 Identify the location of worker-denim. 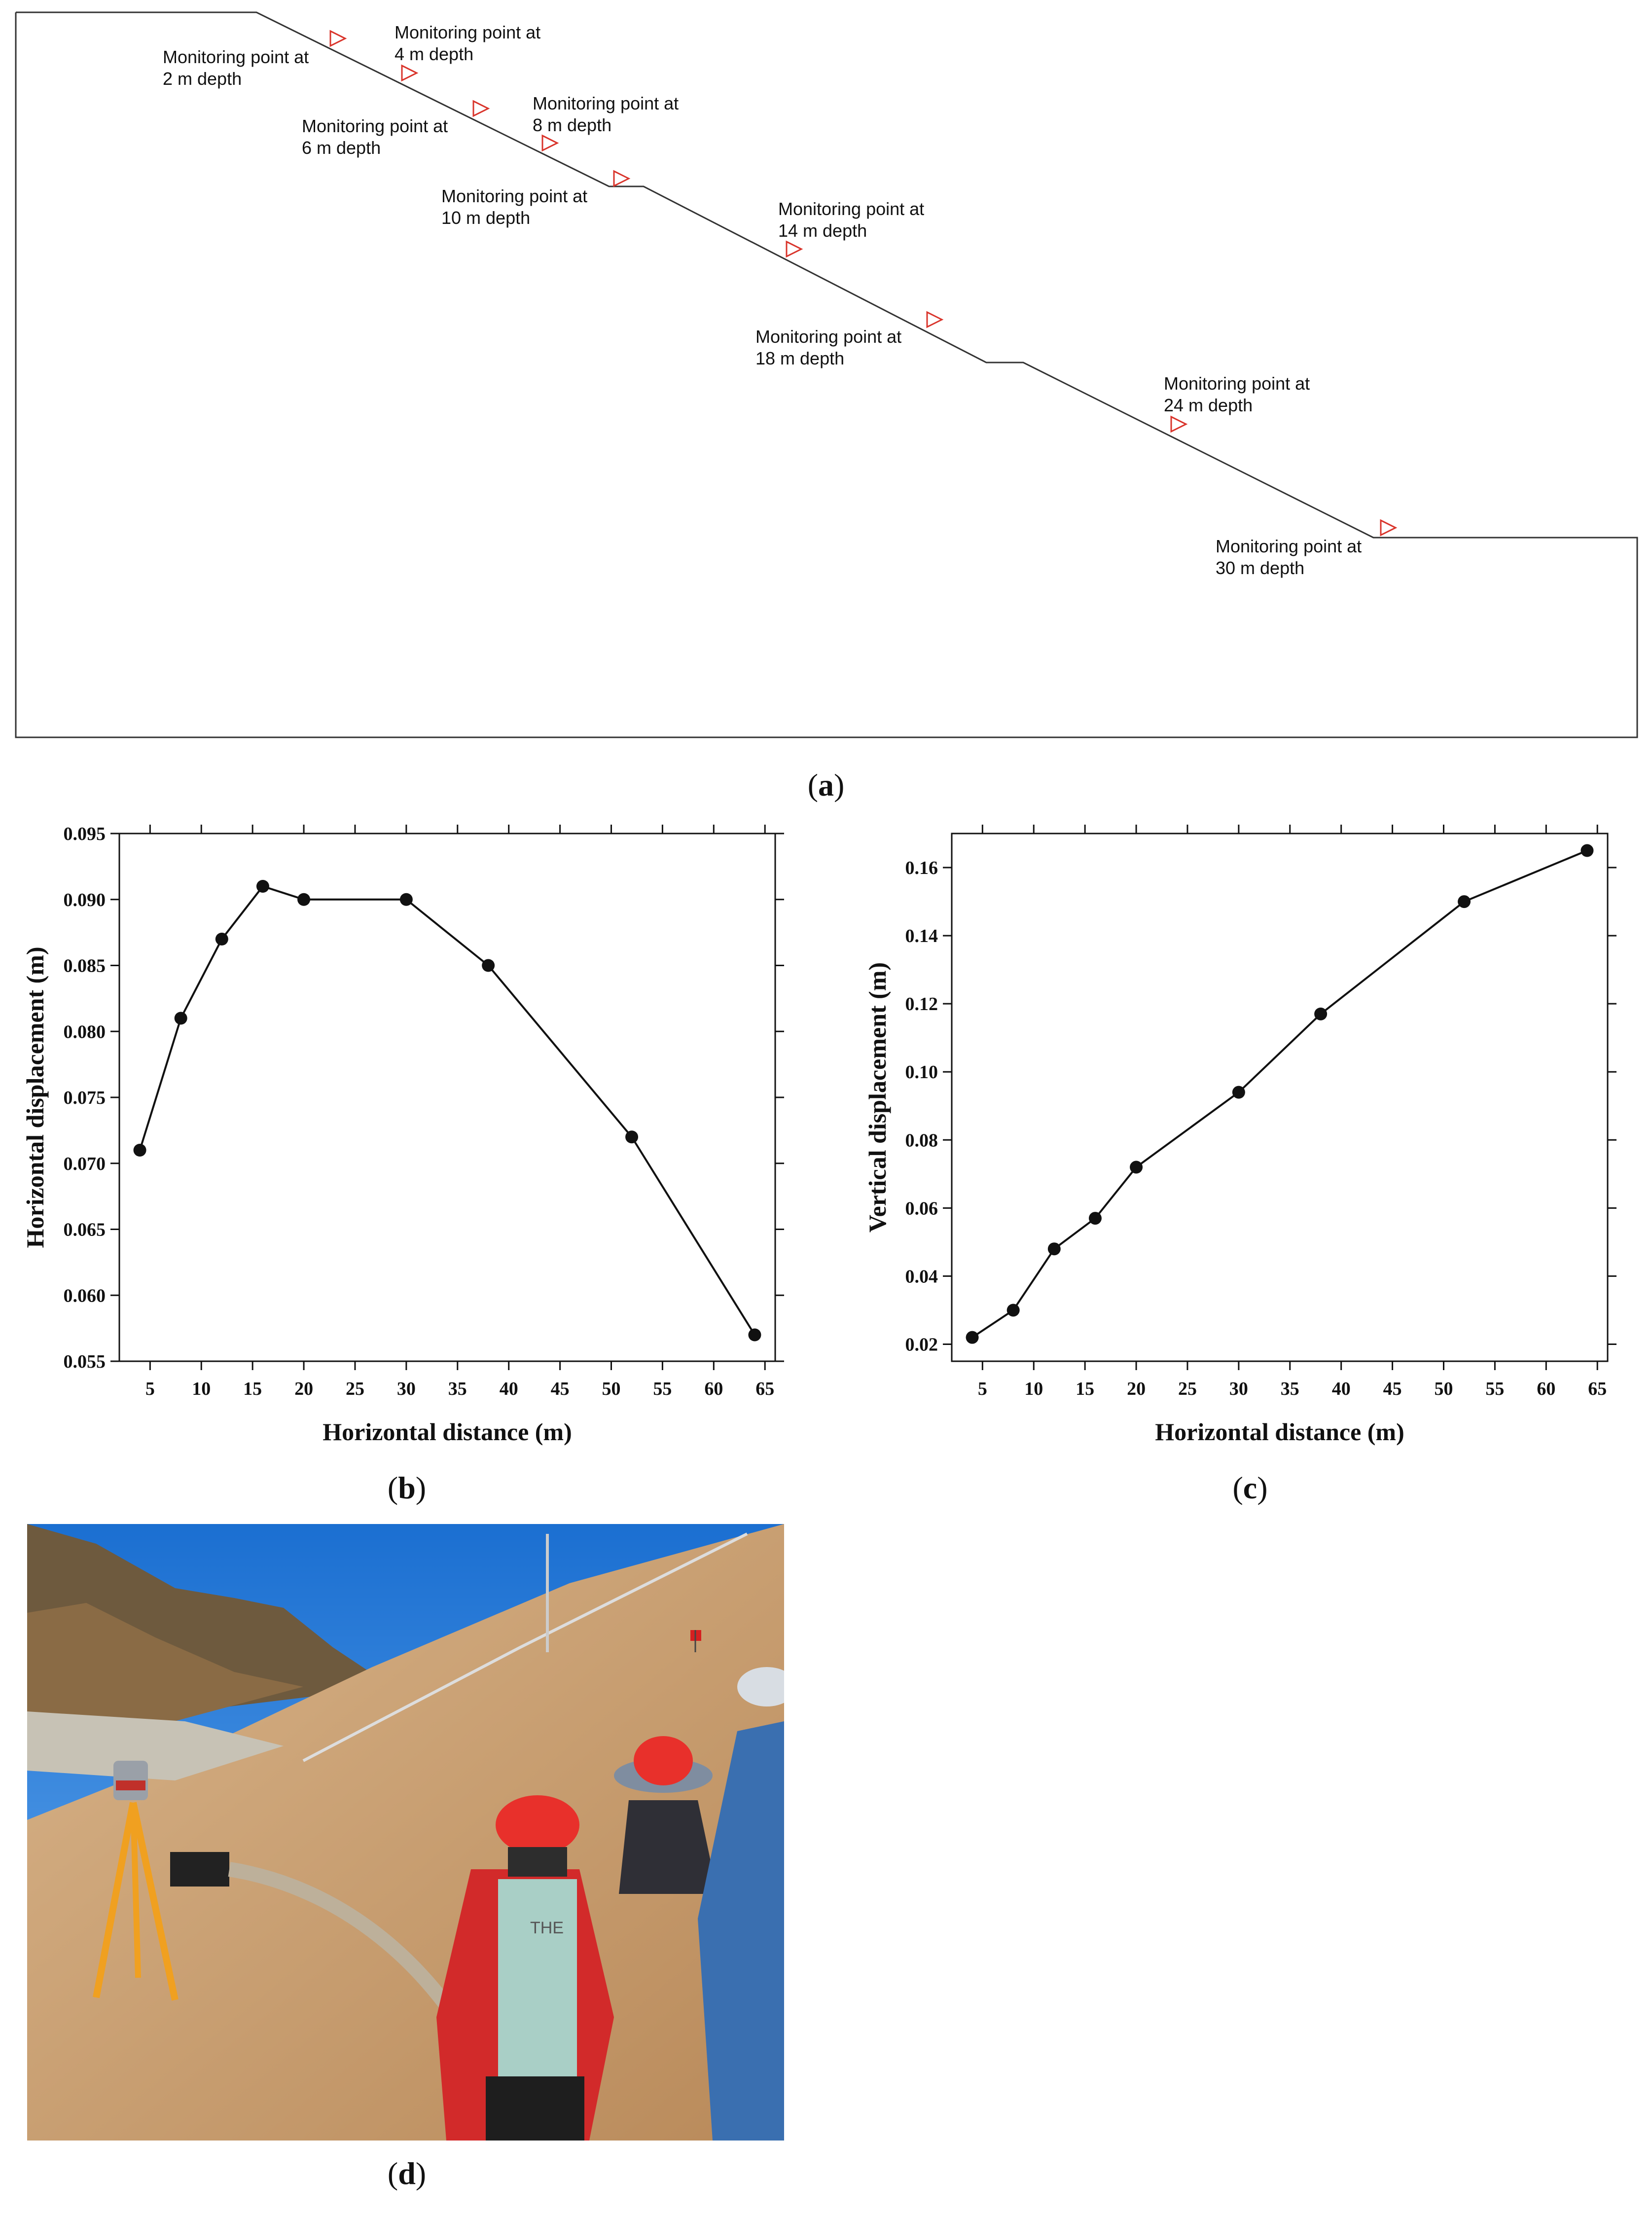
(741, 1904).